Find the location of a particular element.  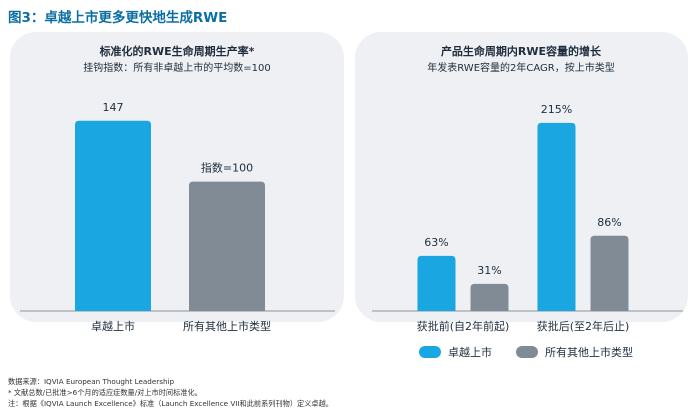

footer-note-1: * 文献总数/已批准>6个月的适应症数量/对上市时间标准化。 is located at coordinates (105, 392).